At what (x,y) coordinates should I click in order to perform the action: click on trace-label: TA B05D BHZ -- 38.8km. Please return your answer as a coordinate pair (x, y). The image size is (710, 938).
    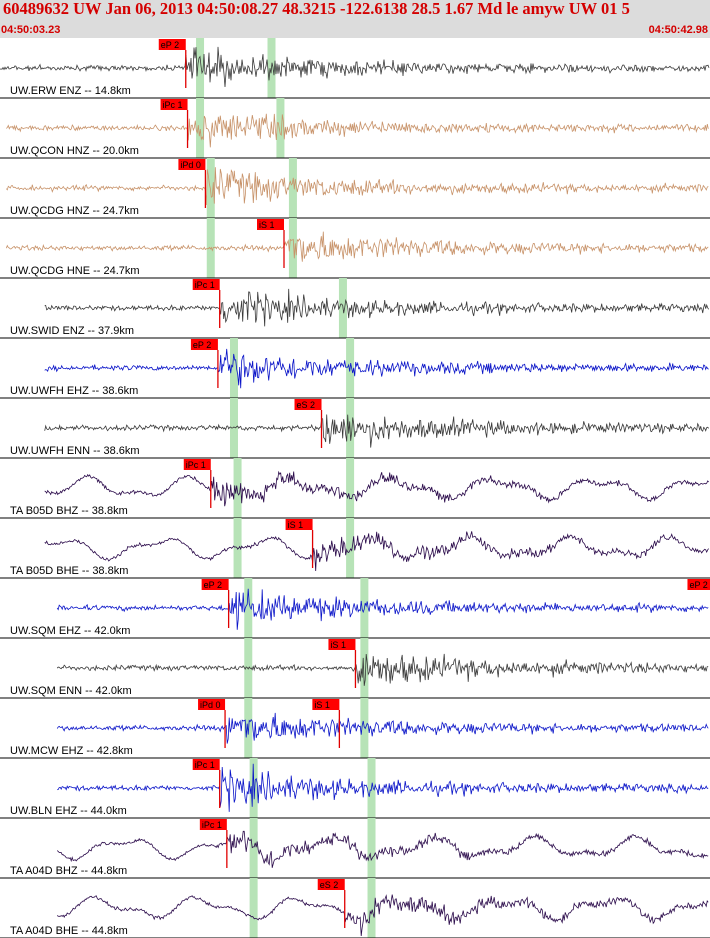
    Looking at the image, I should click on (69, 511).